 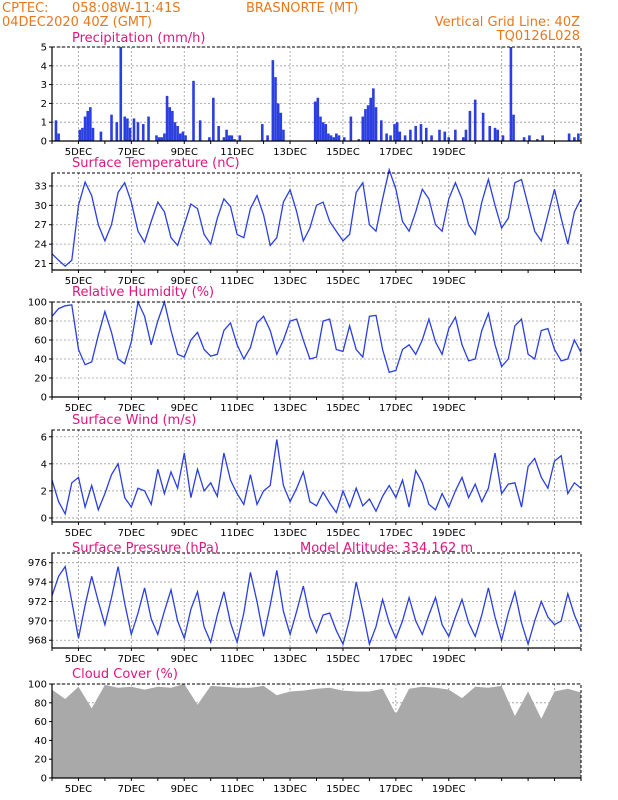 What do you see at coordinates (138, 38) in the screenshot?
I see `panel-title: Precipitation (mm/h)` at bounding box center [138, 38].